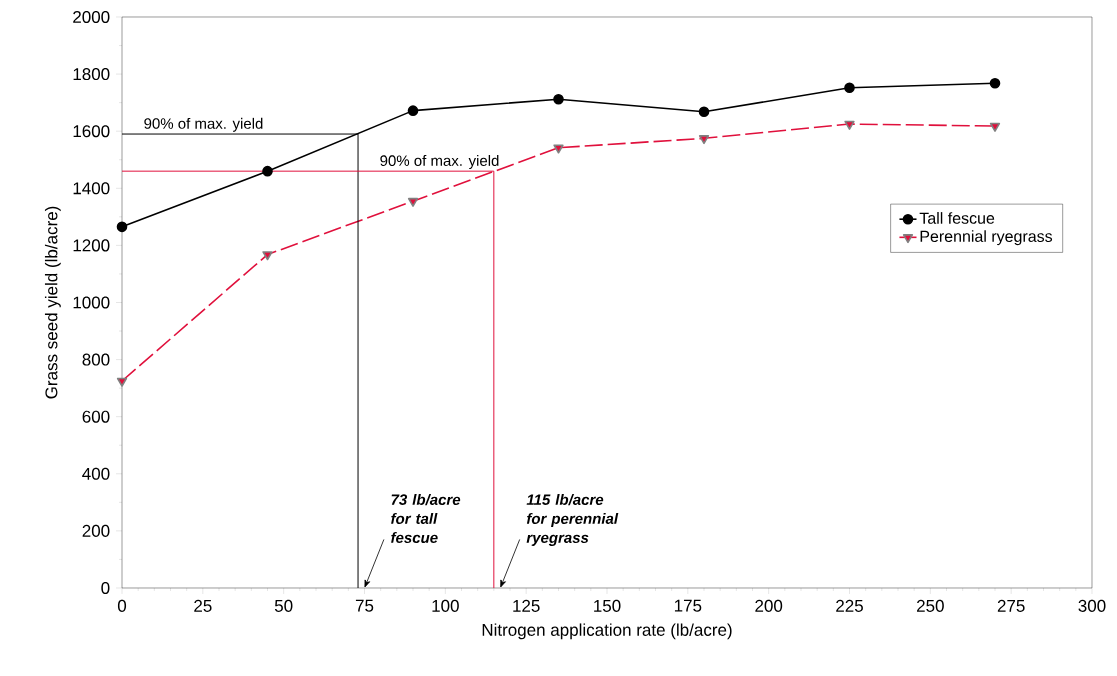 The width and height of the screenshot is (1117, 676). Describe the element at coordinates (688, 605) in the screenshot. I see `x-tick-label: 175` at that location.